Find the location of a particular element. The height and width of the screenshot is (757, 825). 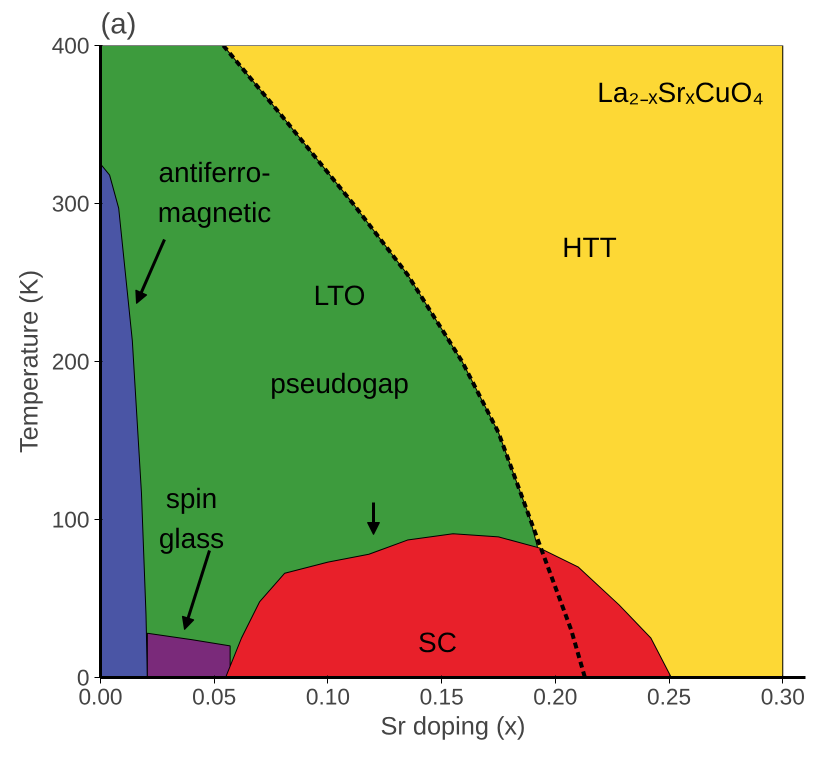

annotation: SC is located at coordinates (437, 642).